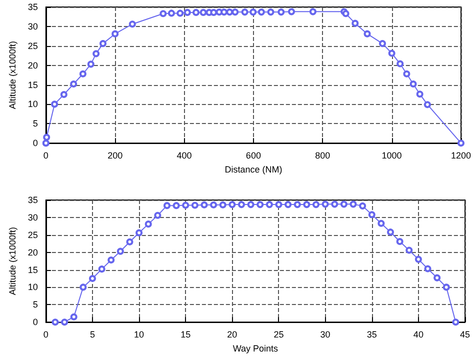  I want to click on x-tick-label: 45, so click(465, 335).